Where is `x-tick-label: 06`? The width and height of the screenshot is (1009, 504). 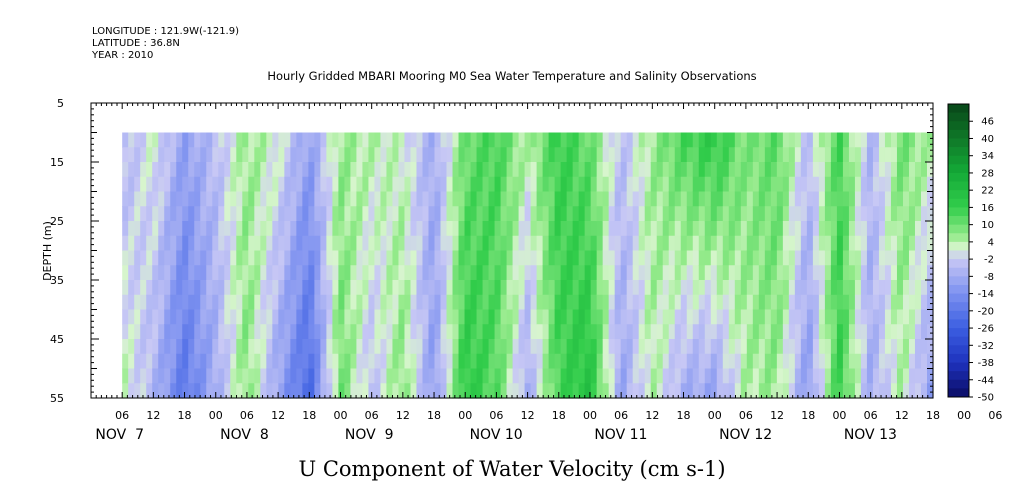 x-tick-label: 06 is located at coordinates (746, 415).